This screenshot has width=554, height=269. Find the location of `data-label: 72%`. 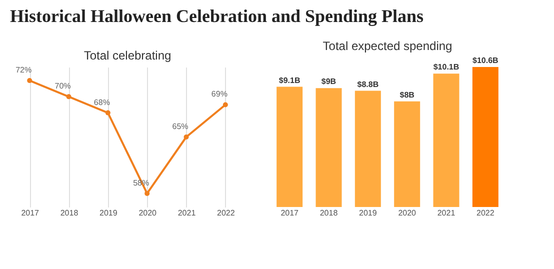

data-label: 72% is located at coordinates (24, 70).